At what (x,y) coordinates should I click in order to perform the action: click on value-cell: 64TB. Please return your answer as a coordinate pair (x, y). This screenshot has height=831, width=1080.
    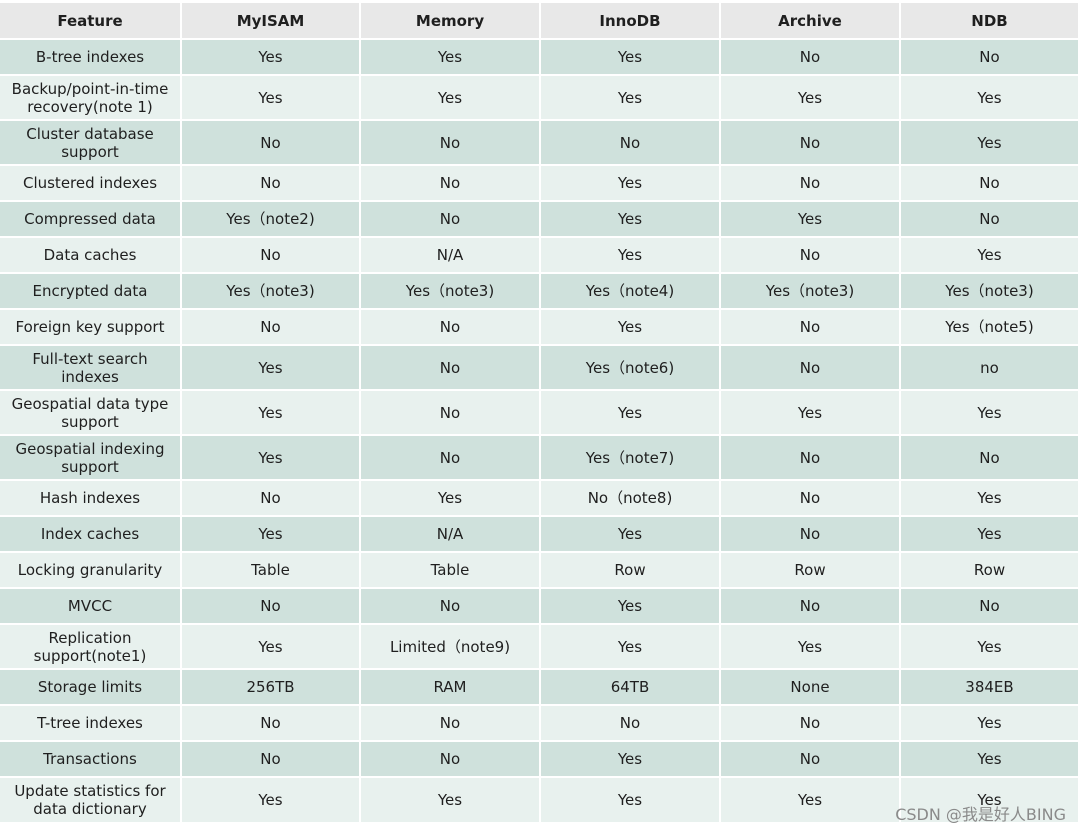
    Looking at the image, I should click on (631, 688).